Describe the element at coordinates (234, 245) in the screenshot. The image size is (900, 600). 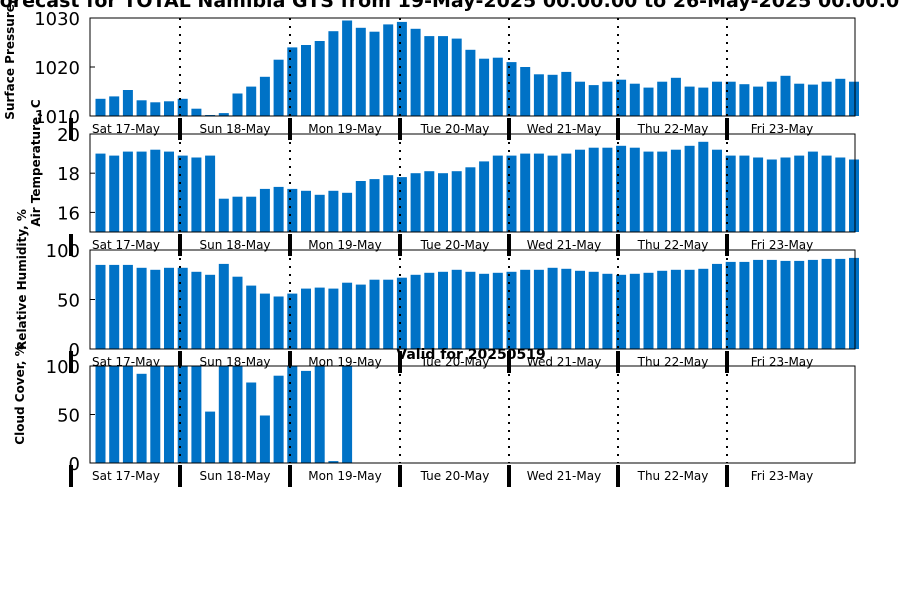
I see `day-label: Sun 18-May` at that location.